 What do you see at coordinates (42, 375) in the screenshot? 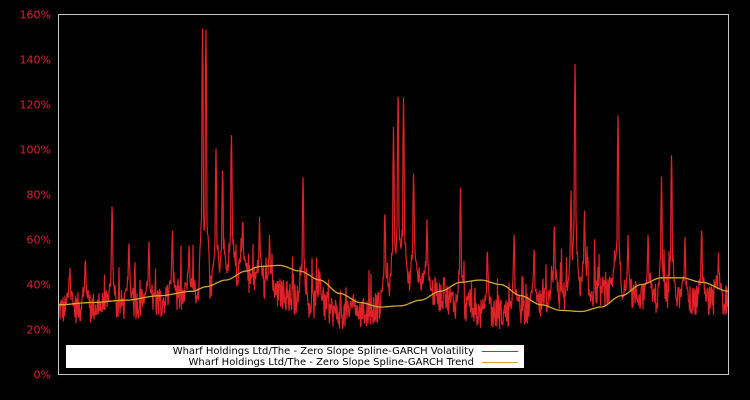
I see `y-tick-label: 0%` at bounding box center [42, 375].